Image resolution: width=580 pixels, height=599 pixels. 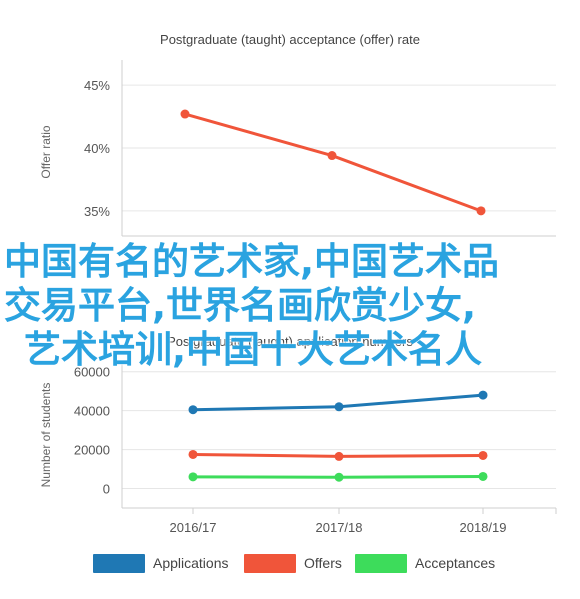 I want to click on overlay-line-2: 交易平台,世界名画欣赏少女,, so click(x=240, y=305).